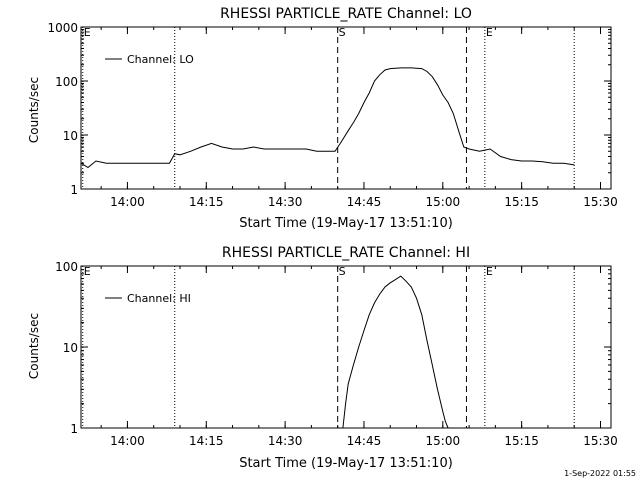 This screenshot has height=480, width=640. I want to click on legend: Channel: HI, so click(148, 298).